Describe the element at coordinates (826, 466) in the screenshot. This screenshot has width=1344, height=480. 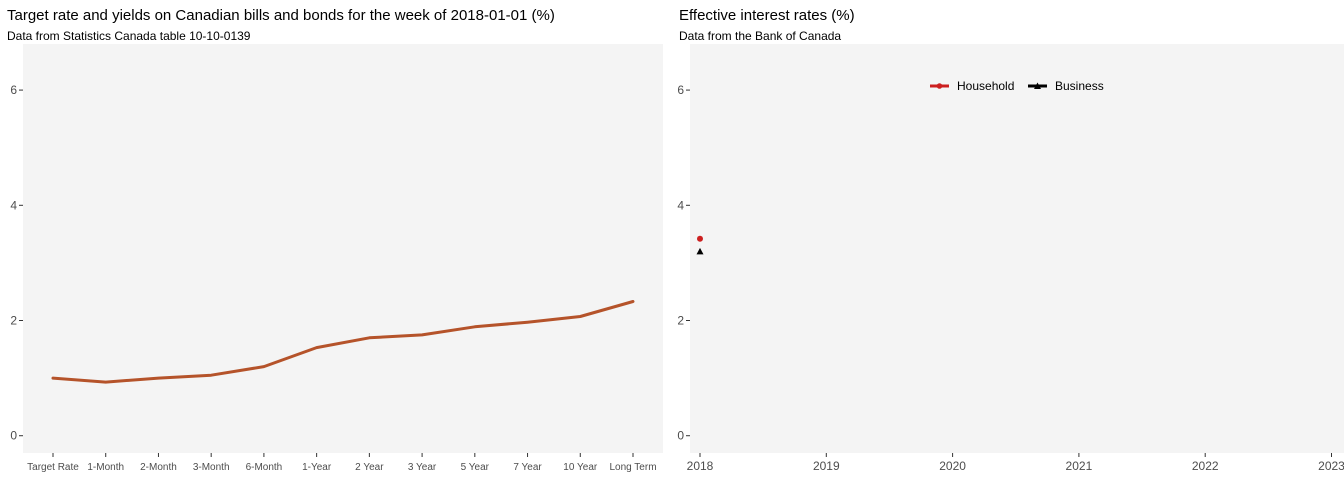
I see `right-x-tick-label: 2019` at that location.